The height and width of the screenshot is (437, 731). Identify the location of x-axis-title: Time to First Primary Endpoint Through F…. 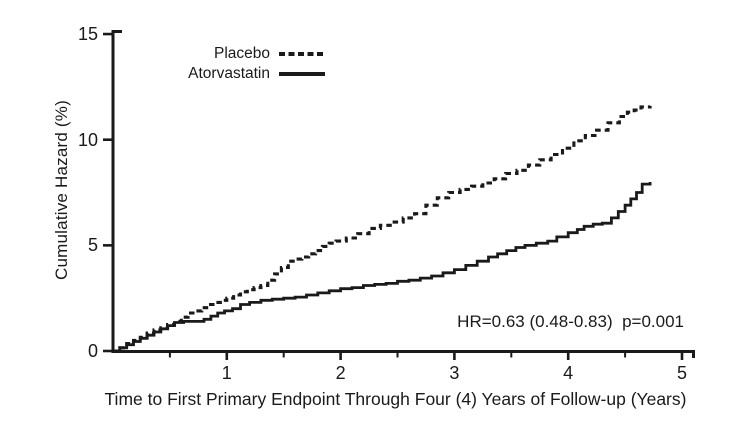
(395, 399).